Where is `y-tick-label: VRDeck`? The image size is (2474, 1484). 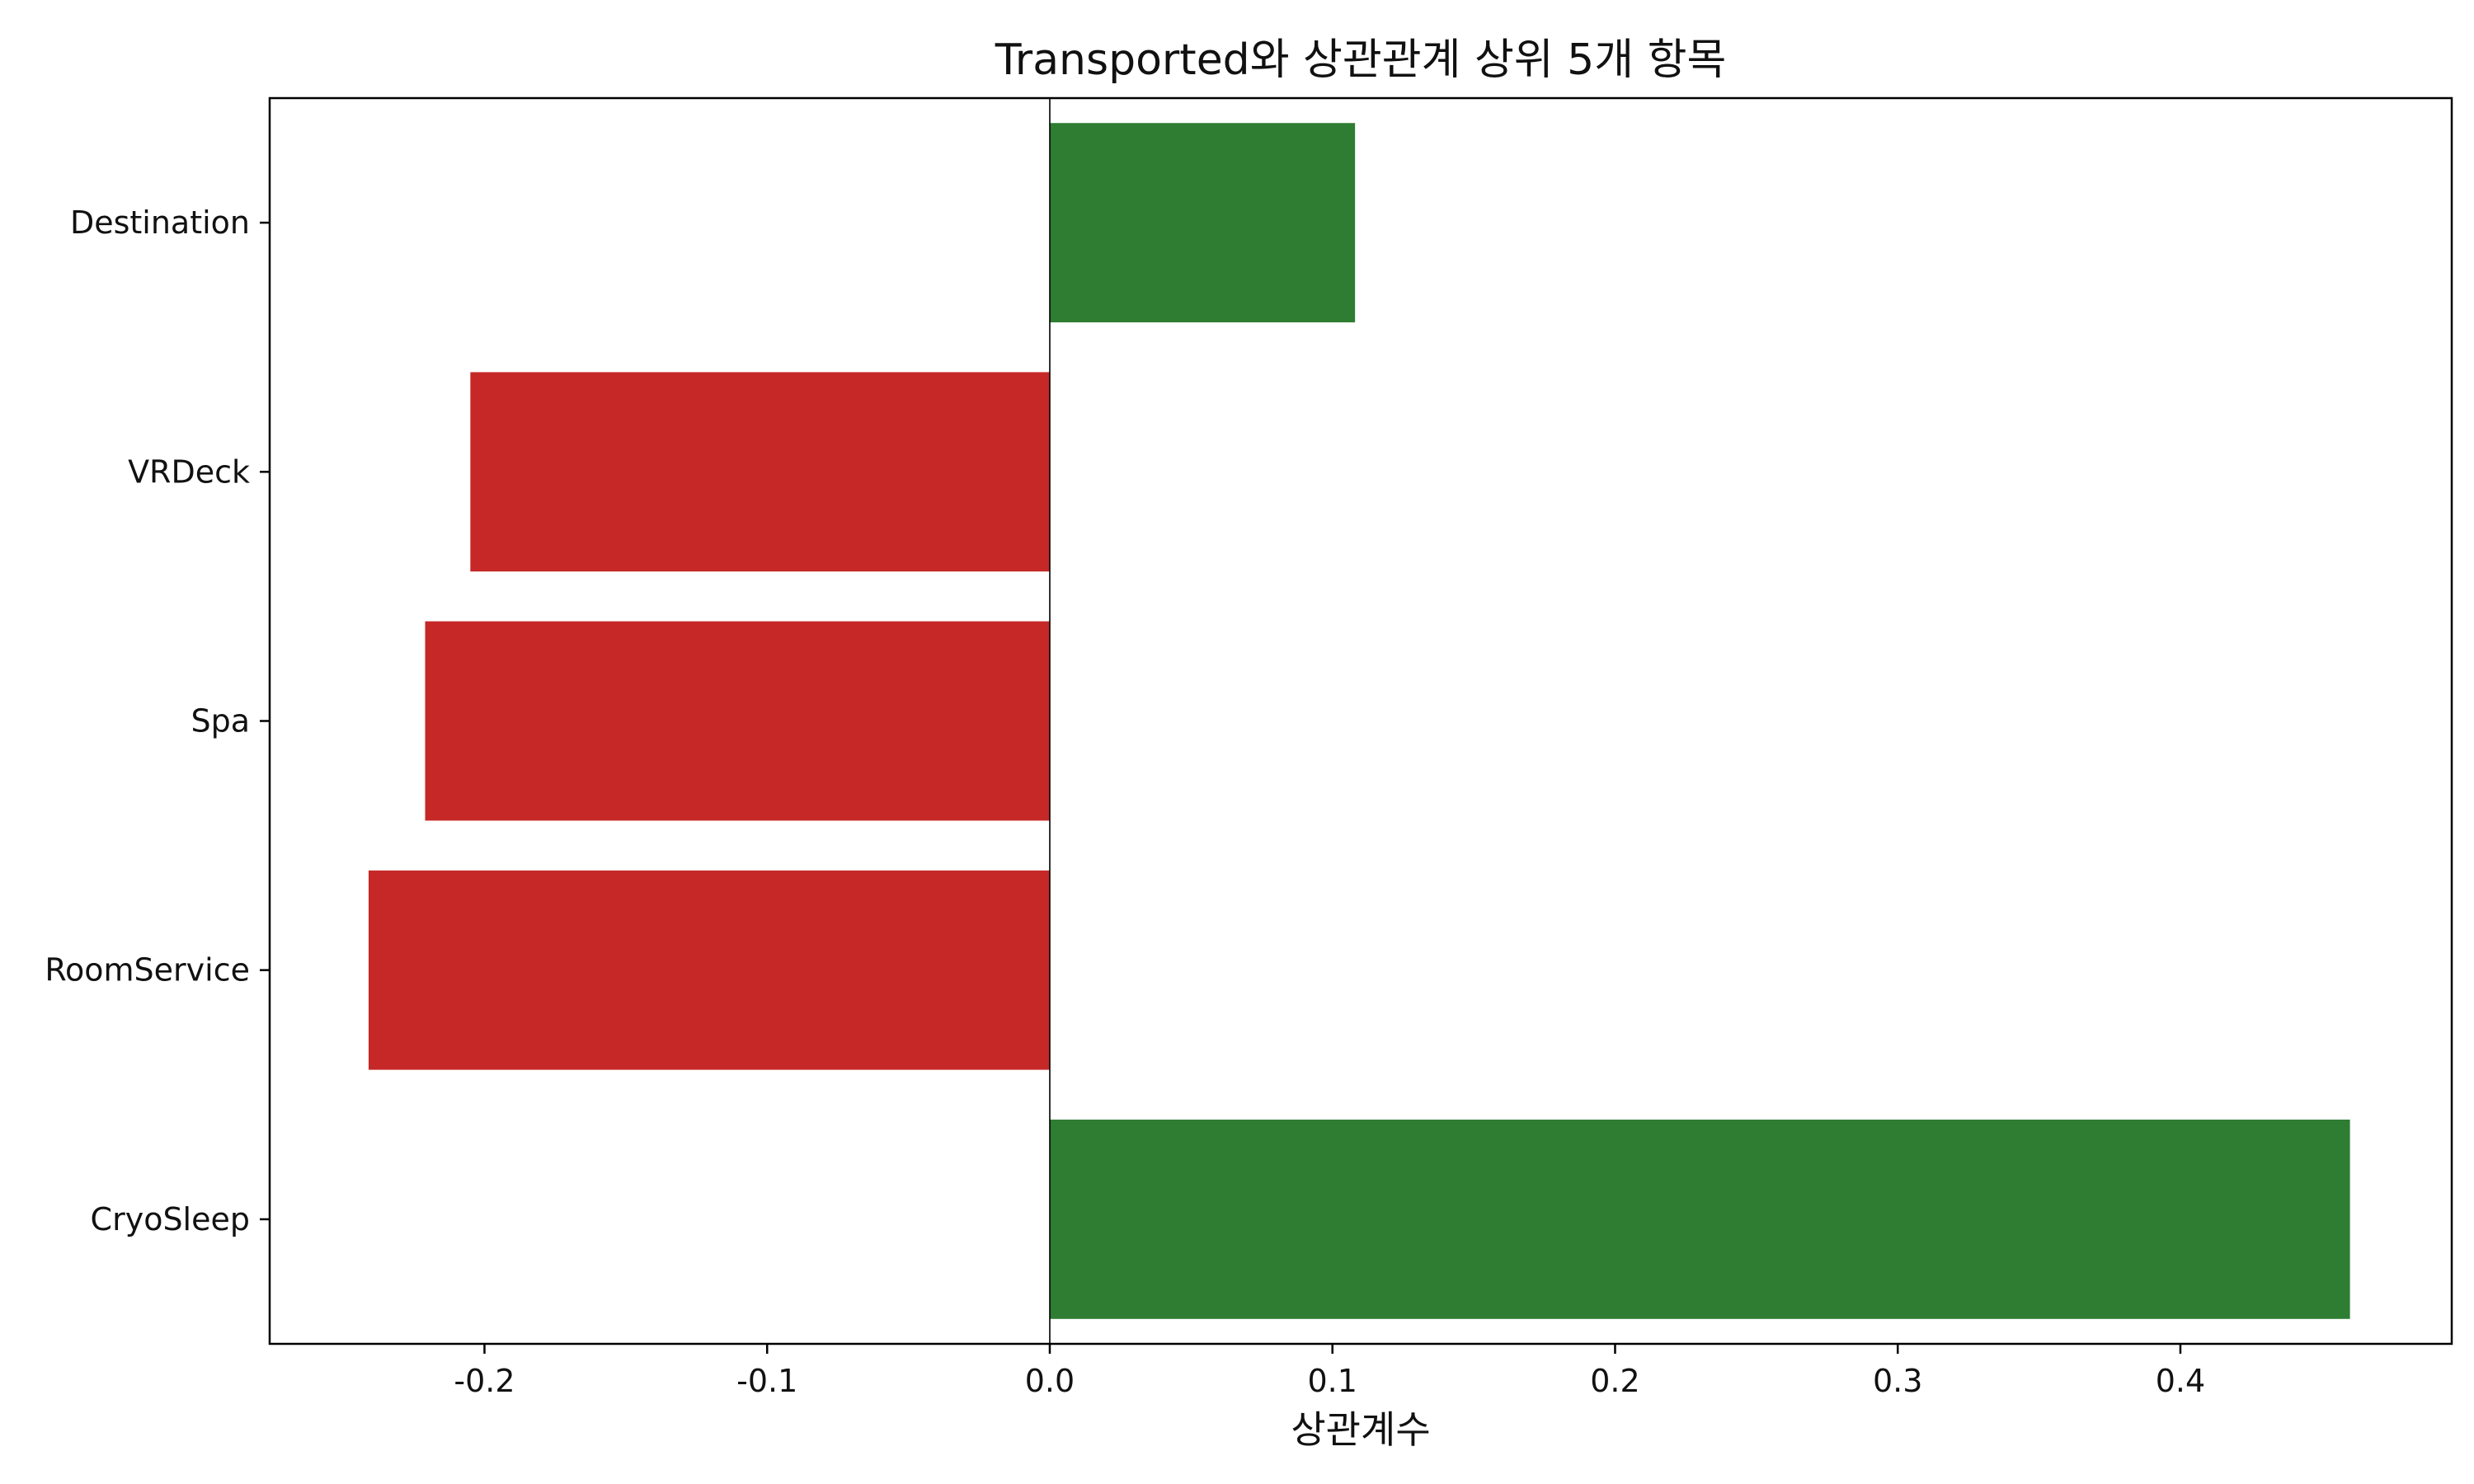
y-tick-label: VRDeck is located at coordinates (189, 472).